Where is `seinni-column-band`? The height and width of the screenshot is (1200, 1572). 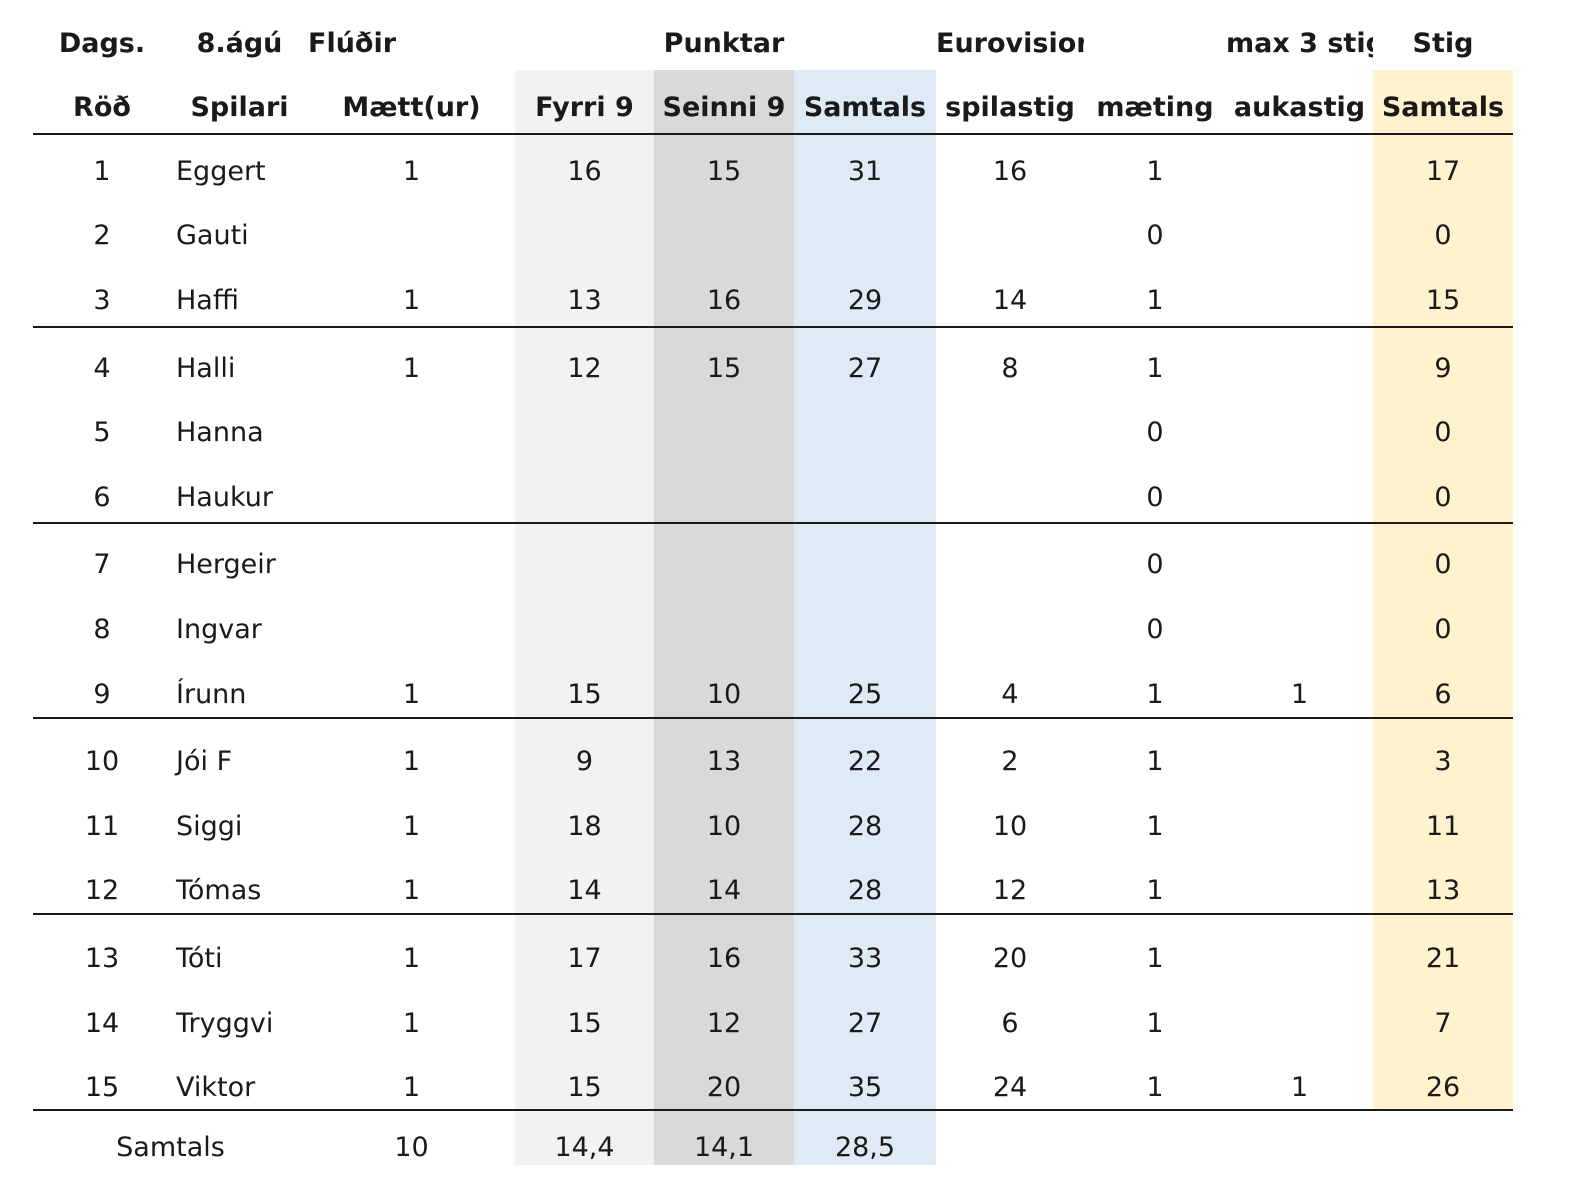 seinni-column-band is located at coordinates (724, 617).